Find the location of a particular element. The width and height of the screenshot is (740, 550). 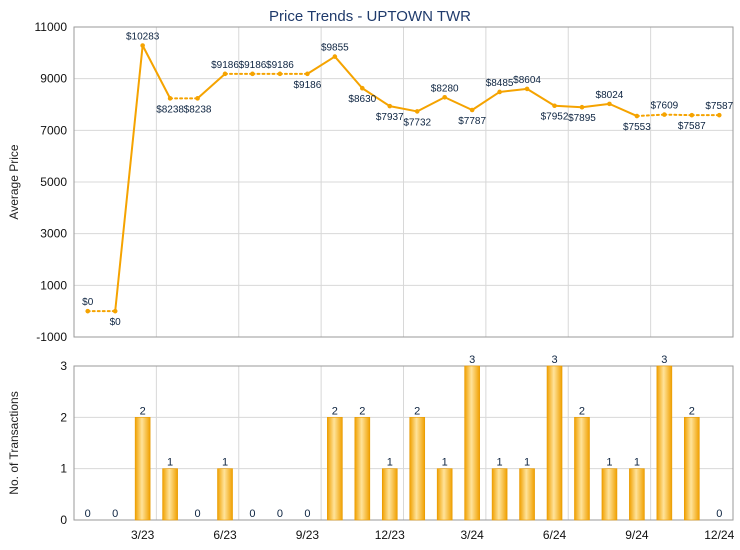

y-tick-label: 3000 is located at coordinates (53, 234).